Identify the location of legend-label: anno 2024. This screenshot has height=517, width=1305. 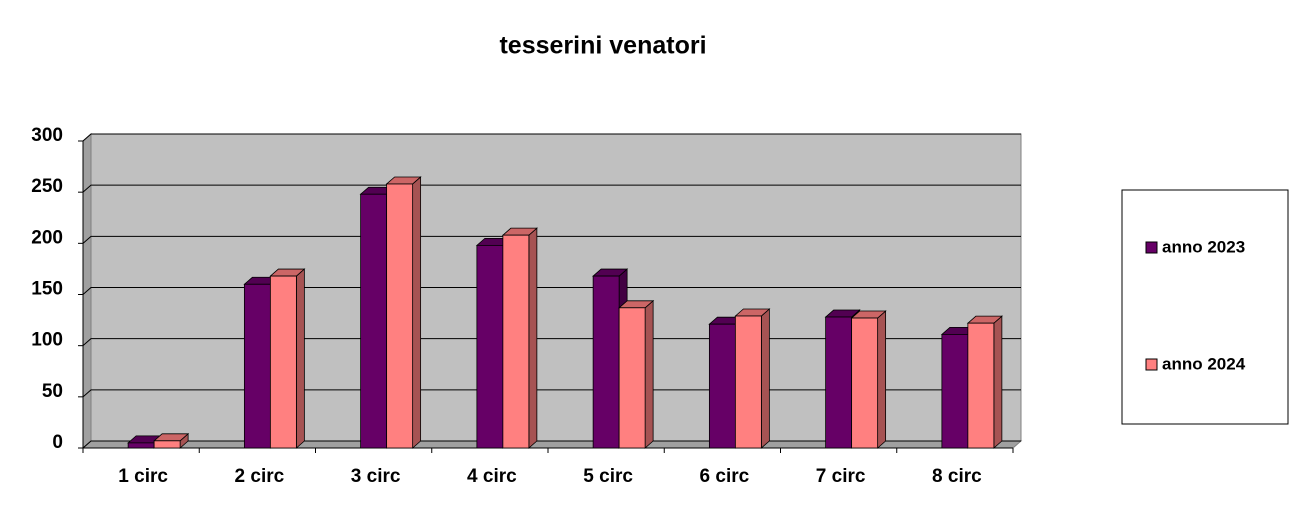
(1204, 363).